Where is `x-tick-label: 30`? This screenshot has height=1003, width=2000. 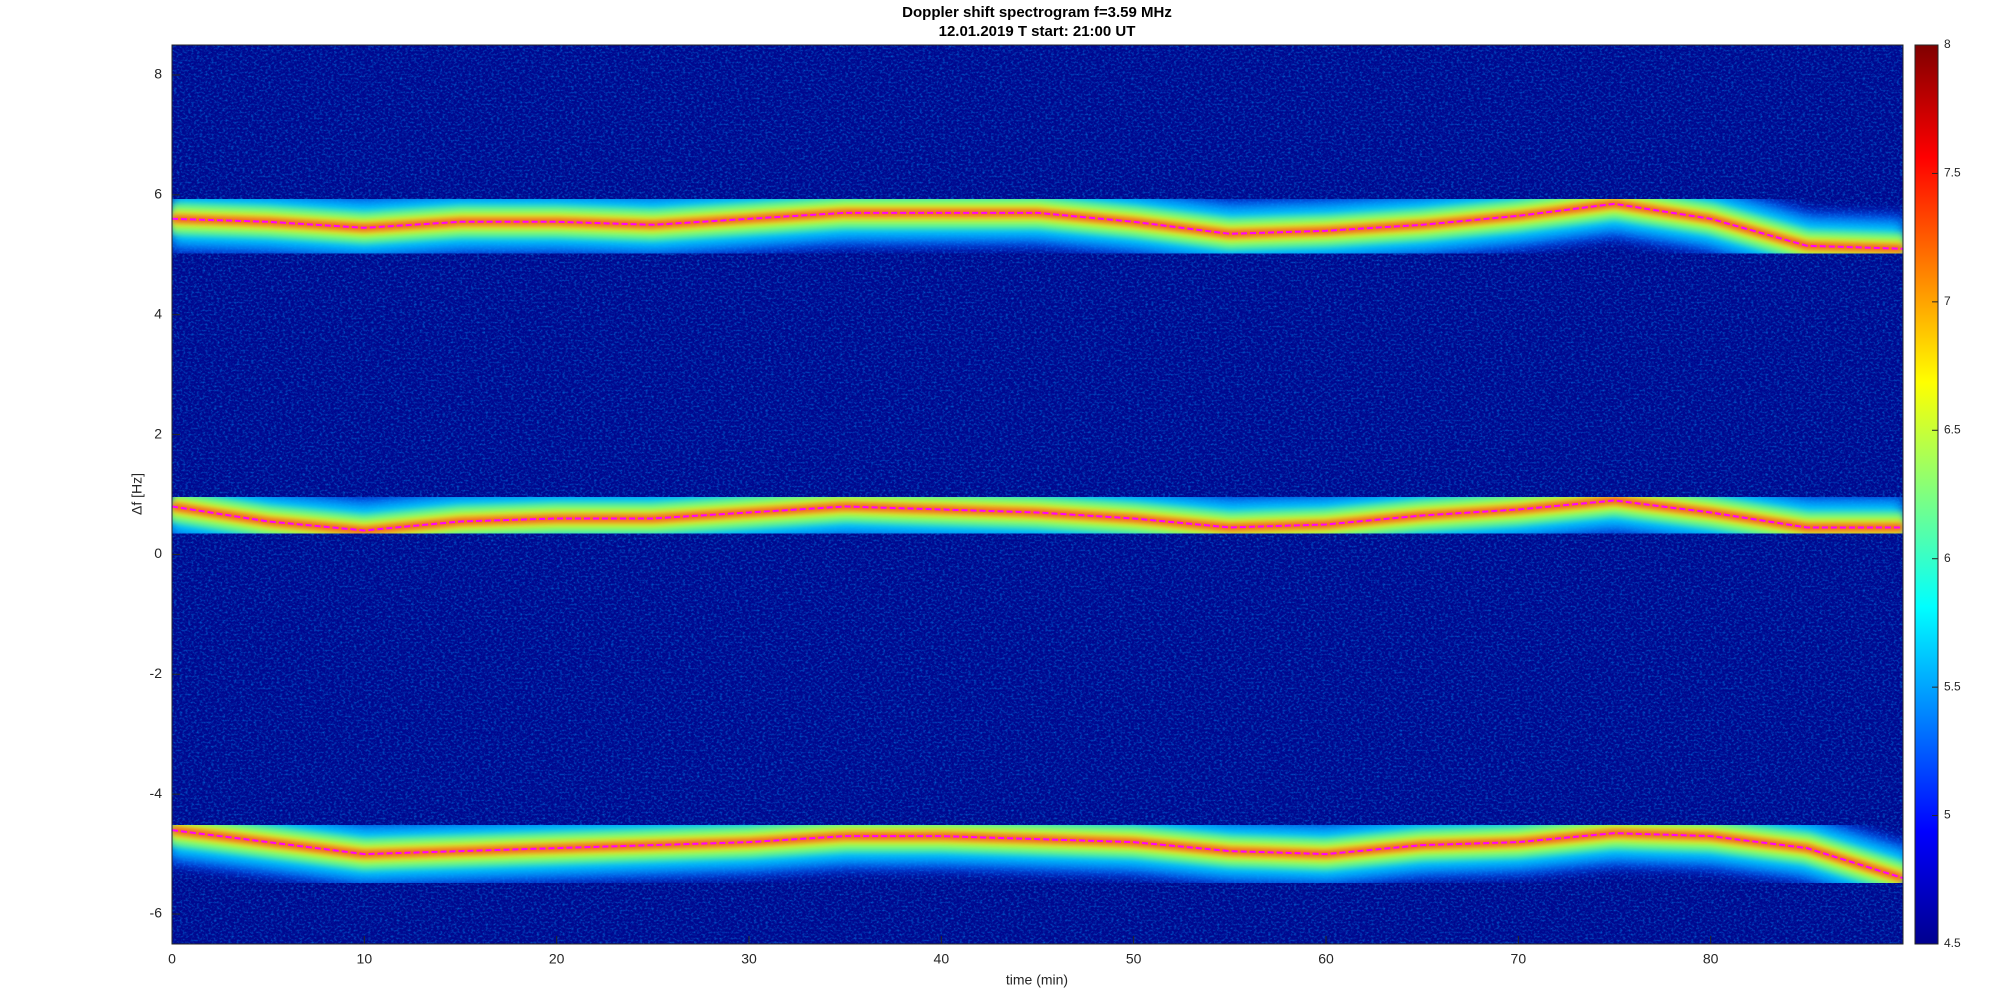 x-tick-label: 30 is located at coordinates (749, 959).